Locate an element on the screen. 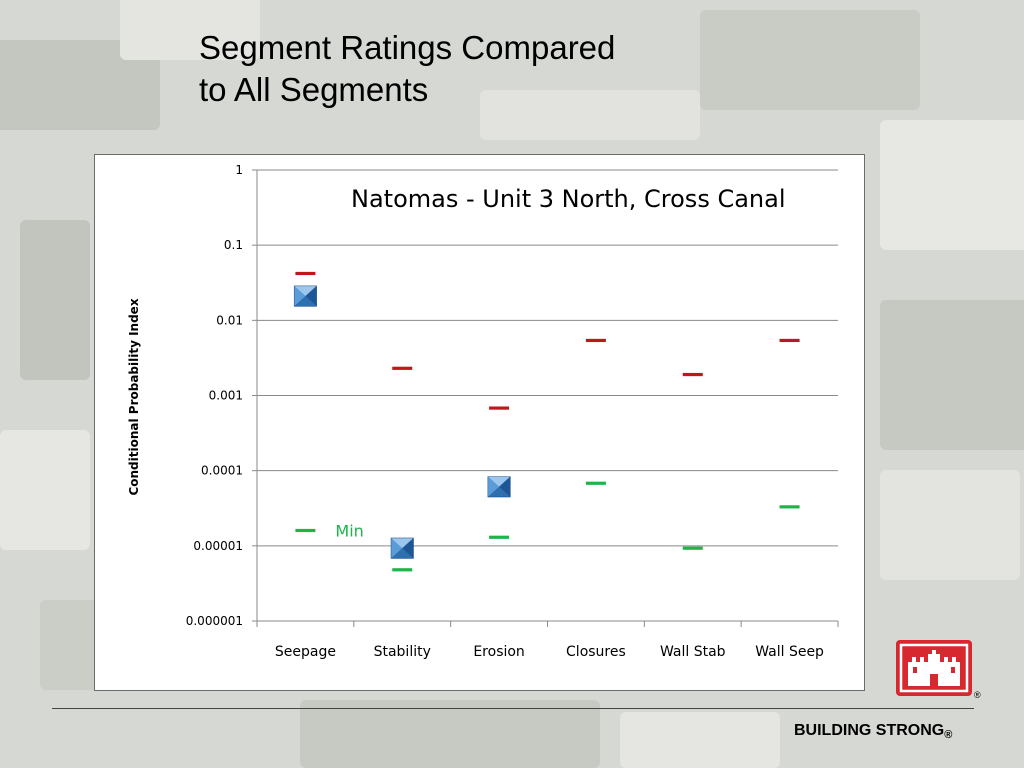 The height and width of the screenshot is (768, 1024). x-tick-label: Erosion is located at coordinates (498, 652).